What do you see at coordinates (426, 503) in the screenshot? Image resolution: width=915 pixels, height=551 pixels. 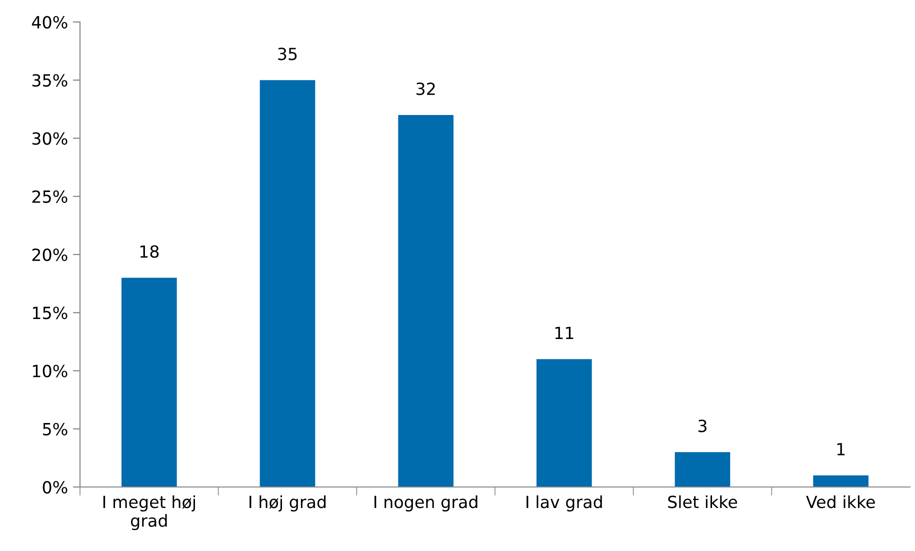 I see `x-tick-label: I nogen grad` at bounding box center [426, 503].